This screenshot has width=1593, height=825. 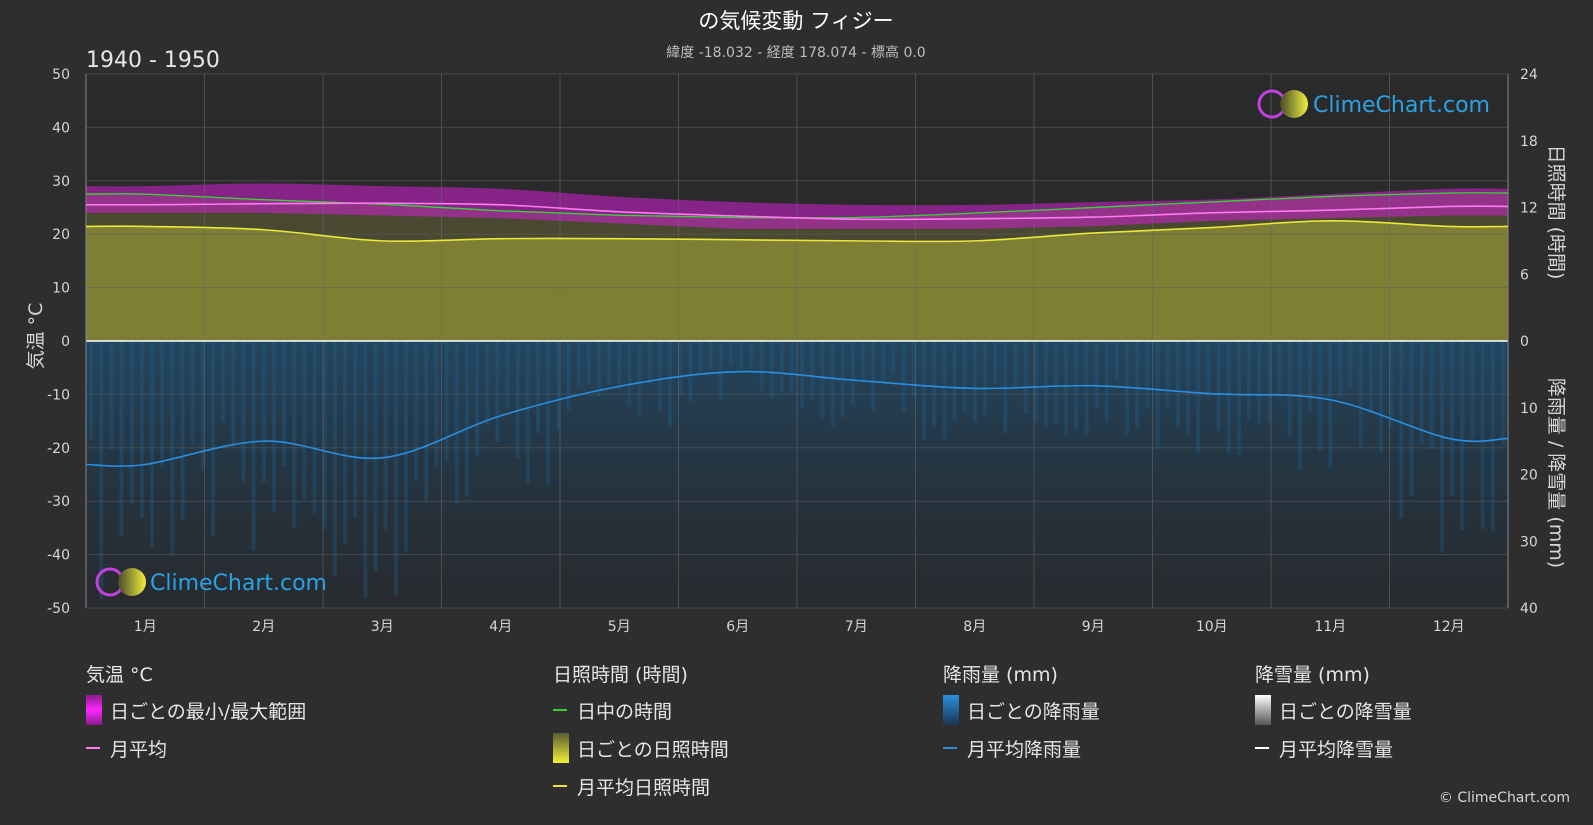 I want to click on legend-swatch-rain-avg, so click(x=950, y=748).